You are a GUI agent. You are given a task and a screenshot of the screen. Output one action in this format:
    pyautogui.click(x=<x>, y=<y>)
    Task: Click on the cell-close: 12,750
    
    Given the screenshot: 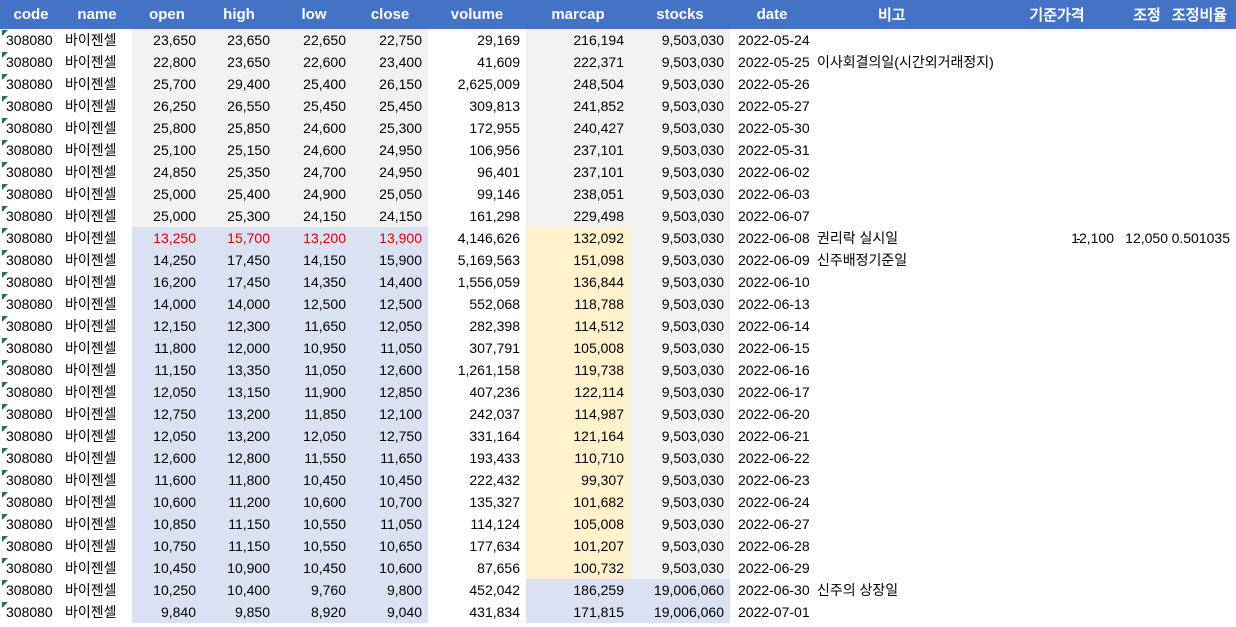 What is the action you would take?
    pyautogui.click(x=390, y=436)
    